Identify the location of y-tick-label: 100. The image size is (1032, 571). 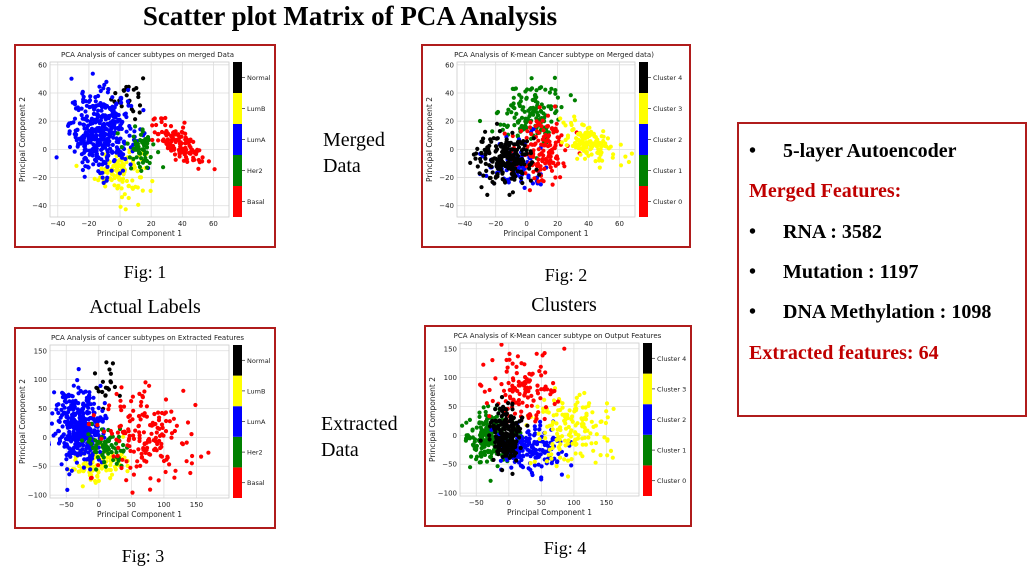
(40, 380).